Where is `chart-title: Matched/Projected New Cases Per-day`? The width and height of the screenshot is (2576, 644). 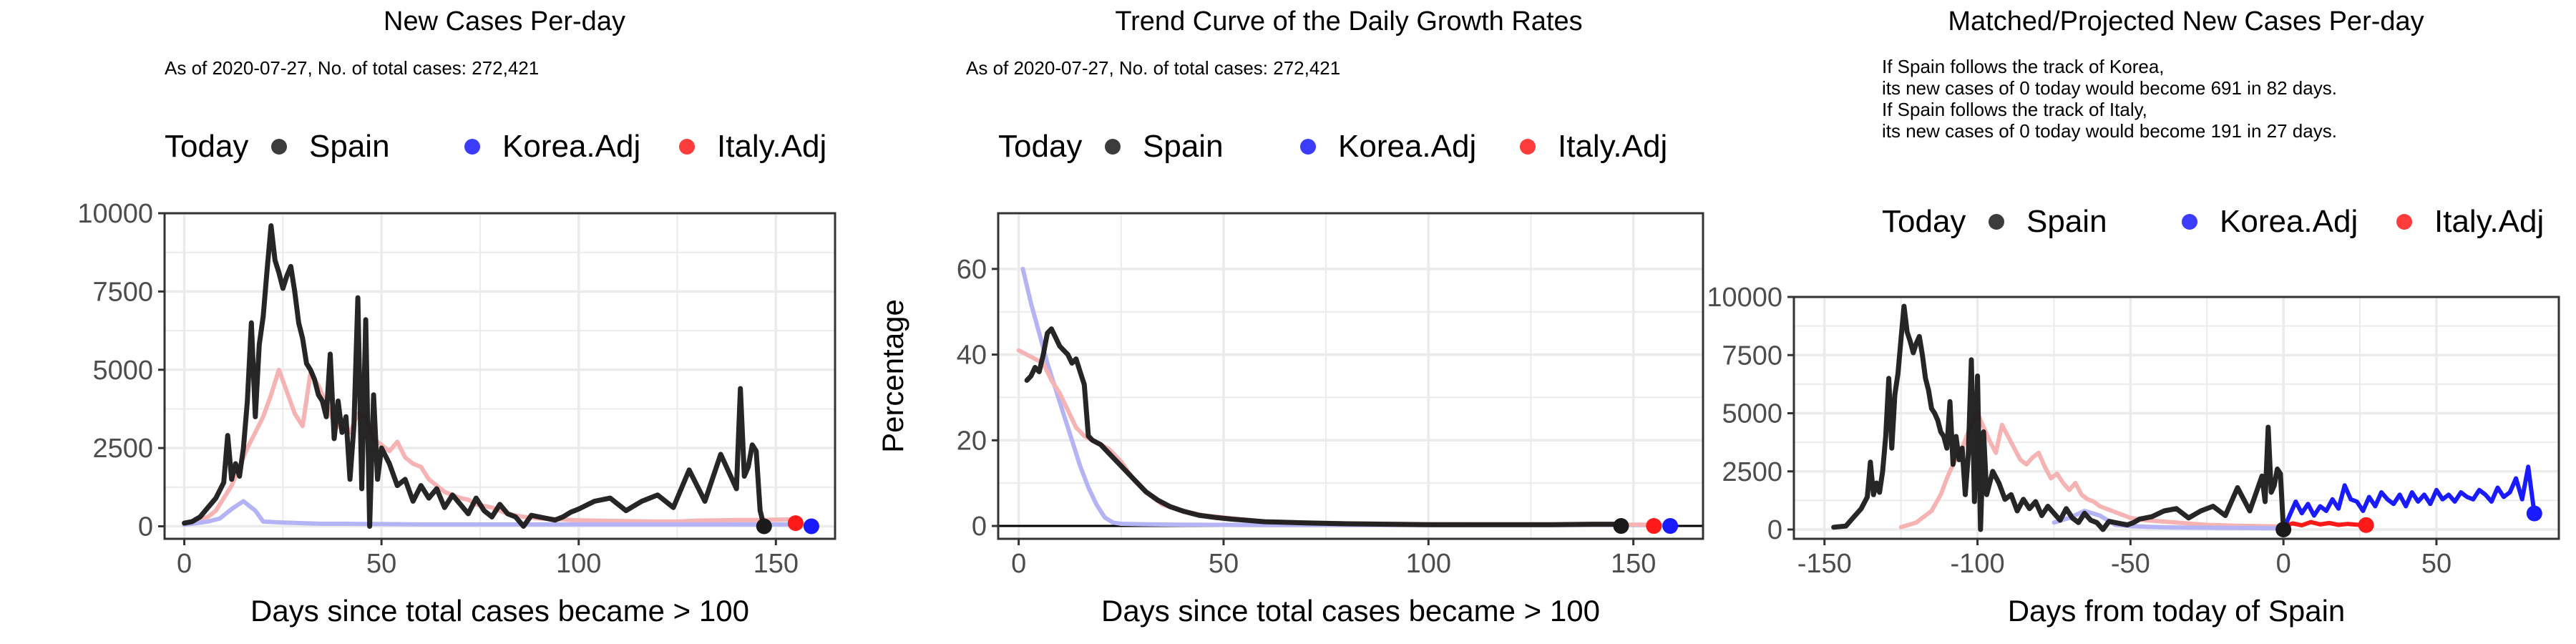
chart-title: Matched/Projected New Cases Per-day is located at coordinates (2186, 21).